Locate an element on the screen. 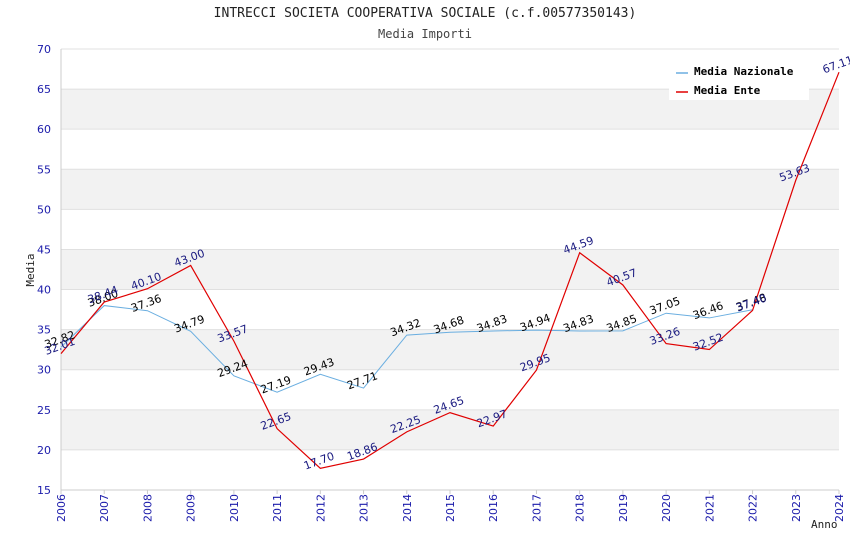 Image resolution: width=850 pixels, height=550 pixels. x-tick-label: 2021 is located at coordinates (709, 508).